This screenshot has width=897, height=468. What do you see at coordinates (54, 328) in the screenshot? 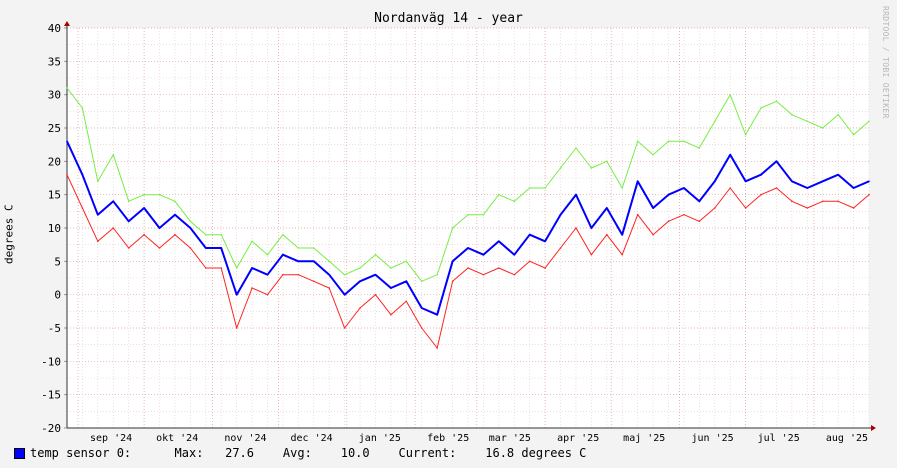
I see `y-tick-label: -5` at bounding box center [54, 328].